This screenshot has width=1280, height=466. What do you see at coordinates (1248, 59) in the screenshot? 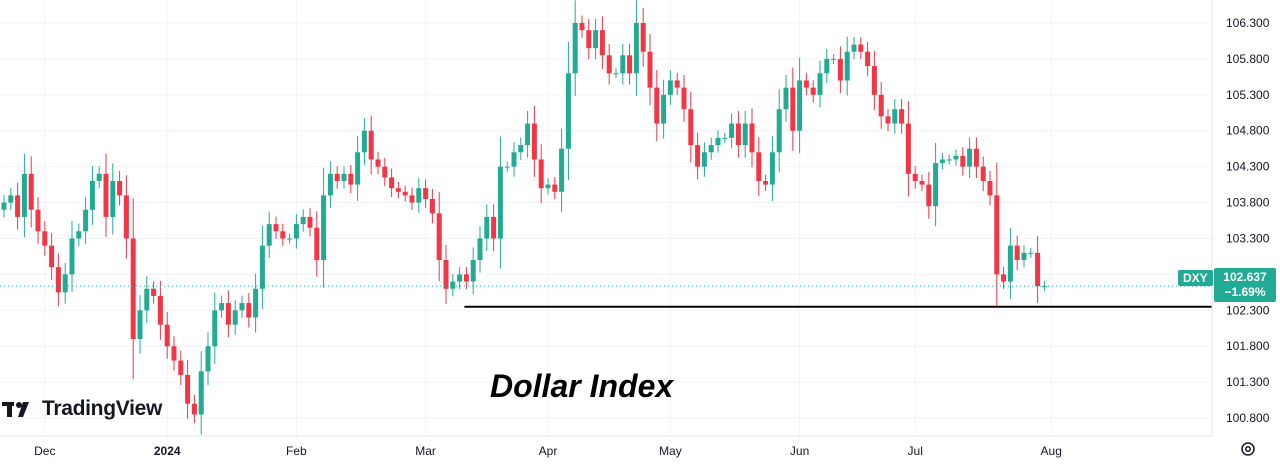
I see `y-tick-label: 105.800` at bounding box center [1248, 59].